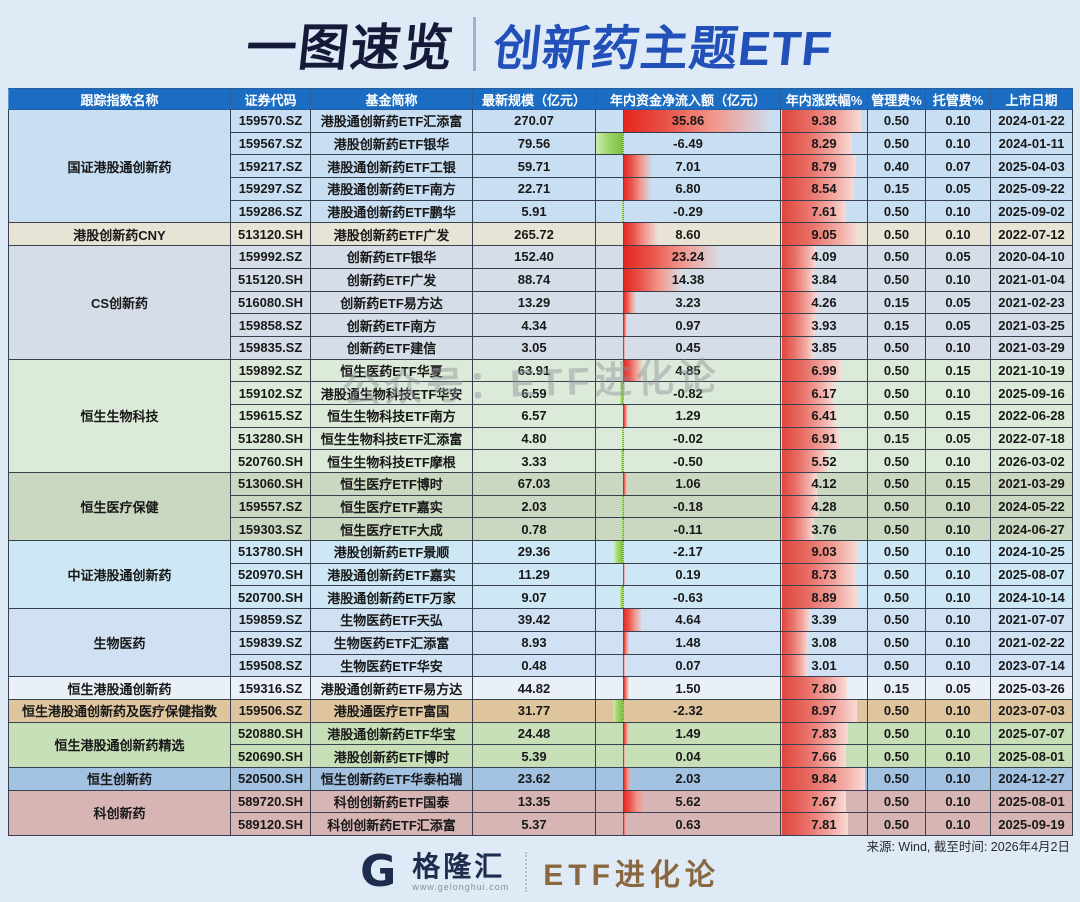  What do you see at coordinates (391, 756) in the screenshot?
I see `fund-name-cell: 港股创新药ETF博时` at bounding box center [391, 756].